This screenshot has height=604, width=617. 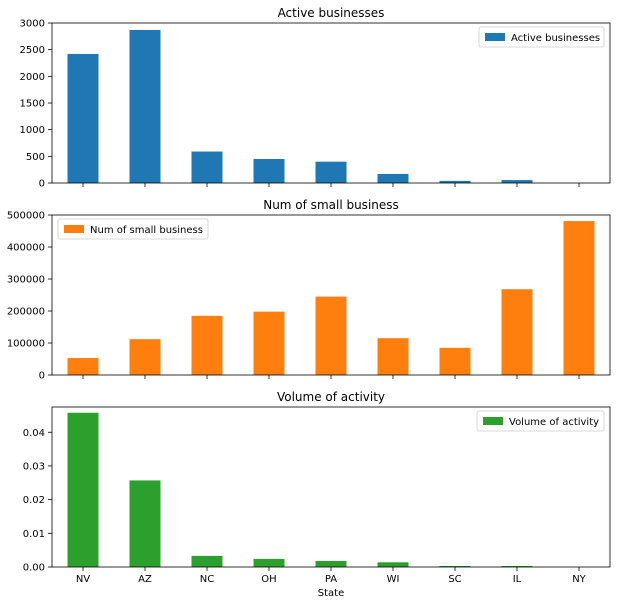 I want to click on y-tick-label: 0.02, so click(x=34, y=500).